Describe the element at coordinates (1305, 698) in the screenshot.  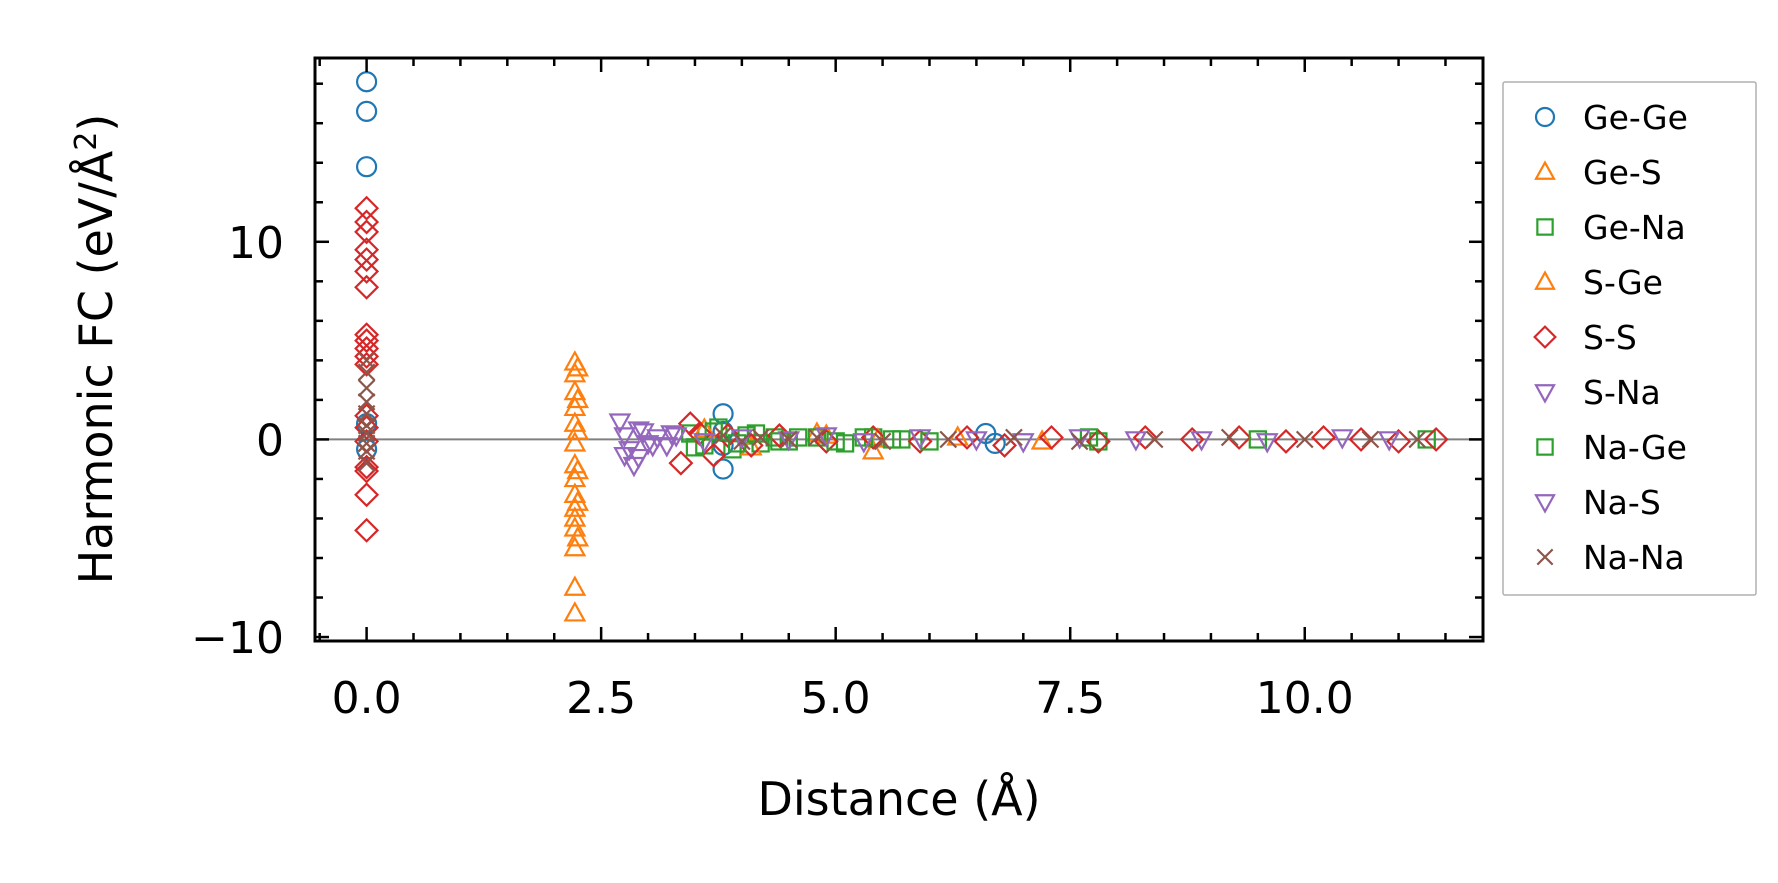
I see `x-tick-label: 10.0` at that location.